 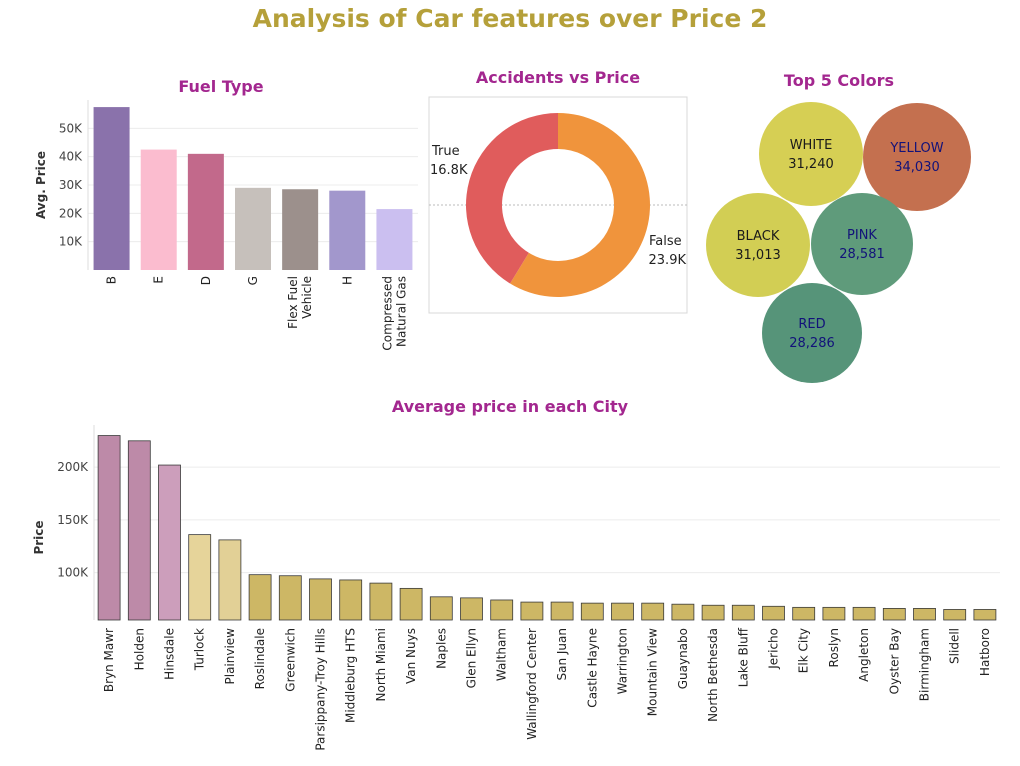 What do you see at coordinates (683, 658) in the screenshot?
I see `city-x-tick-label: Guaynabo` at bounding box center [683, 658].